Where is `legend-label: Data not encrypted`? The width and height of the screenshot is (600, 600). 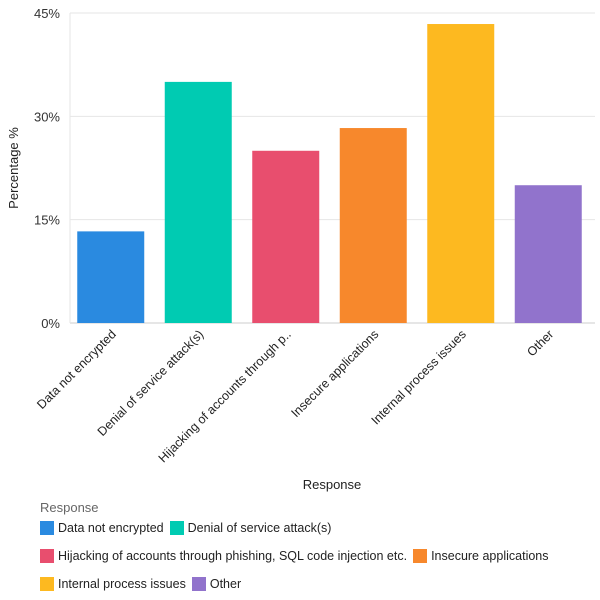 legend-label: Data not encrypted is located at coordinates (111, 528).